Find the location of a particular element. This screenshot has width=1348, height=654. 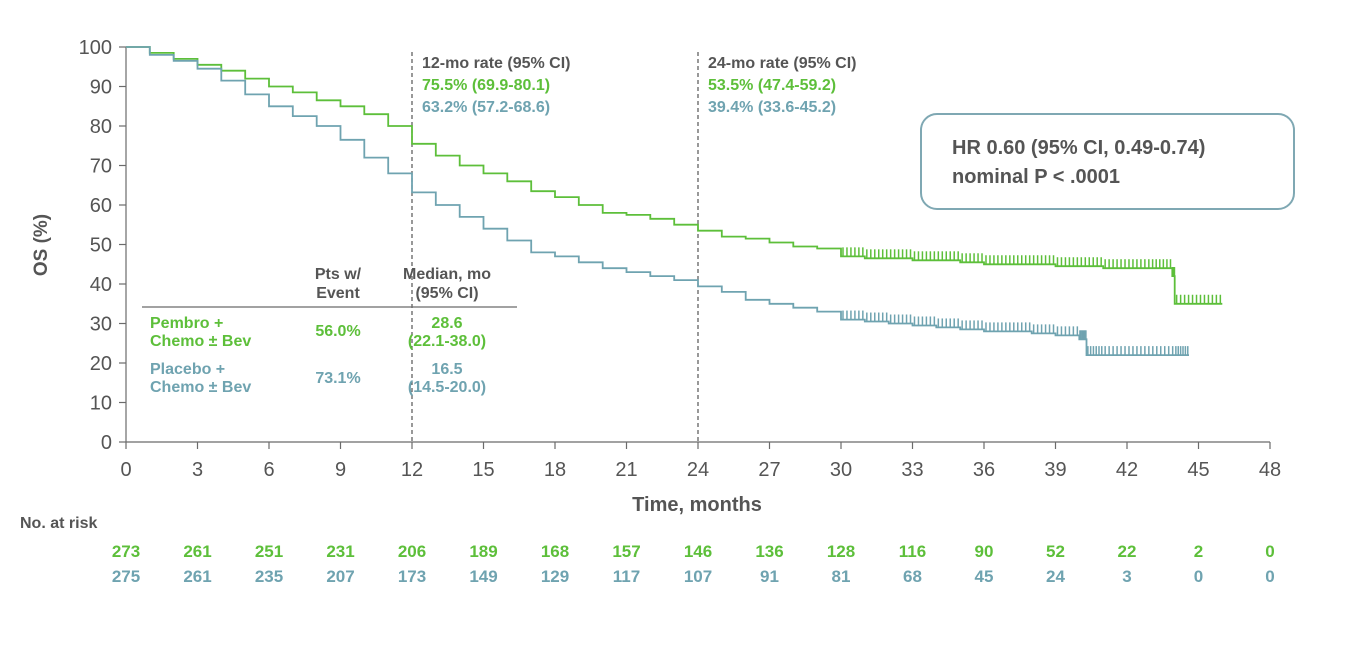

x-tick-label-24: 24 is located at coordinates (698, 470).